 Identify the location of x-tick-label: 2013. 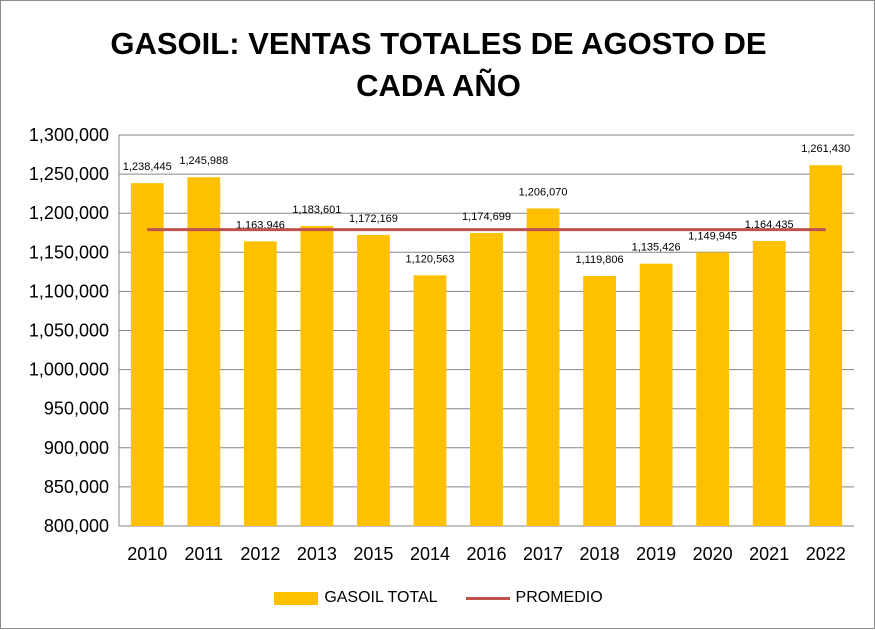
(317, 554).